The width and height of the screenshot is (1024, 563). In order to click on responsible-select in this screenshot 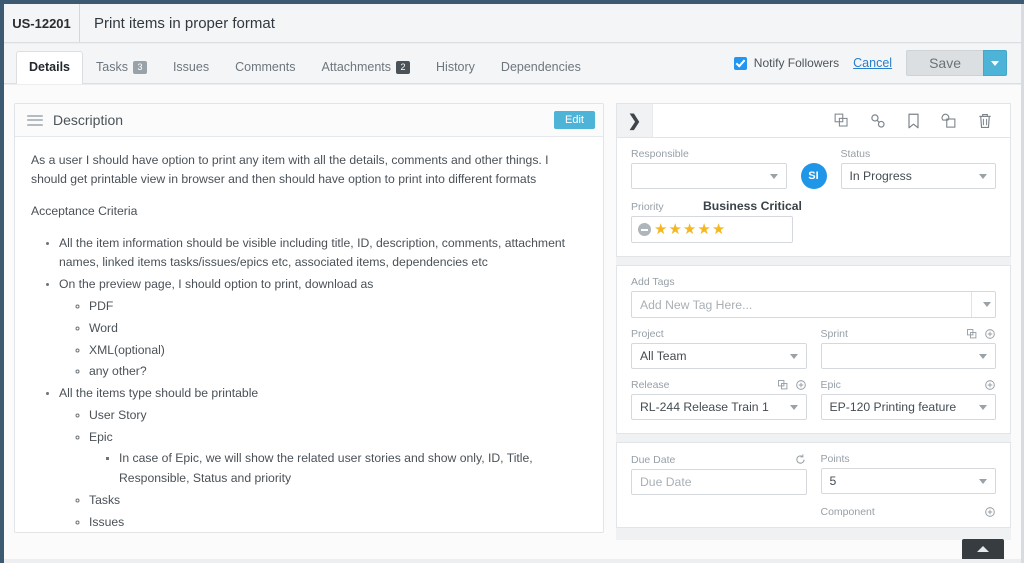, I will do `click(709, 176)`.